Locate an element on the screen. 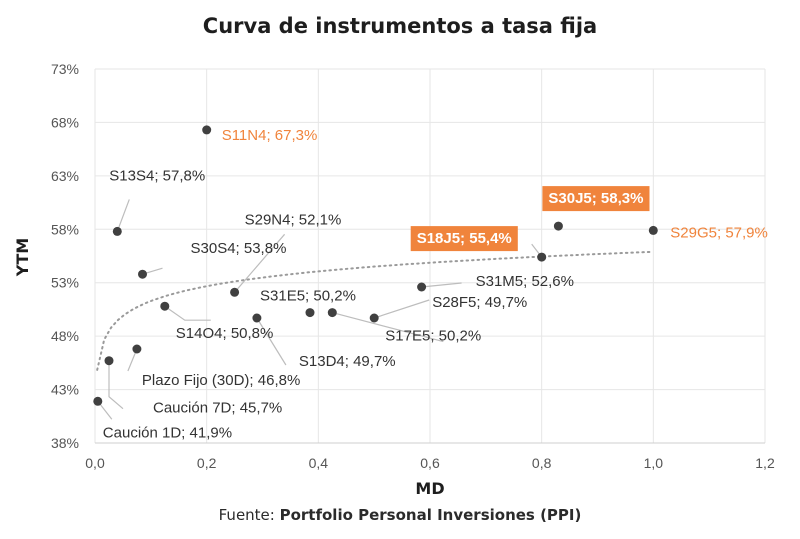 The width and height of the screenshot is (800, 539). y-tick-label: 58% is located at coordinates (65, 229).